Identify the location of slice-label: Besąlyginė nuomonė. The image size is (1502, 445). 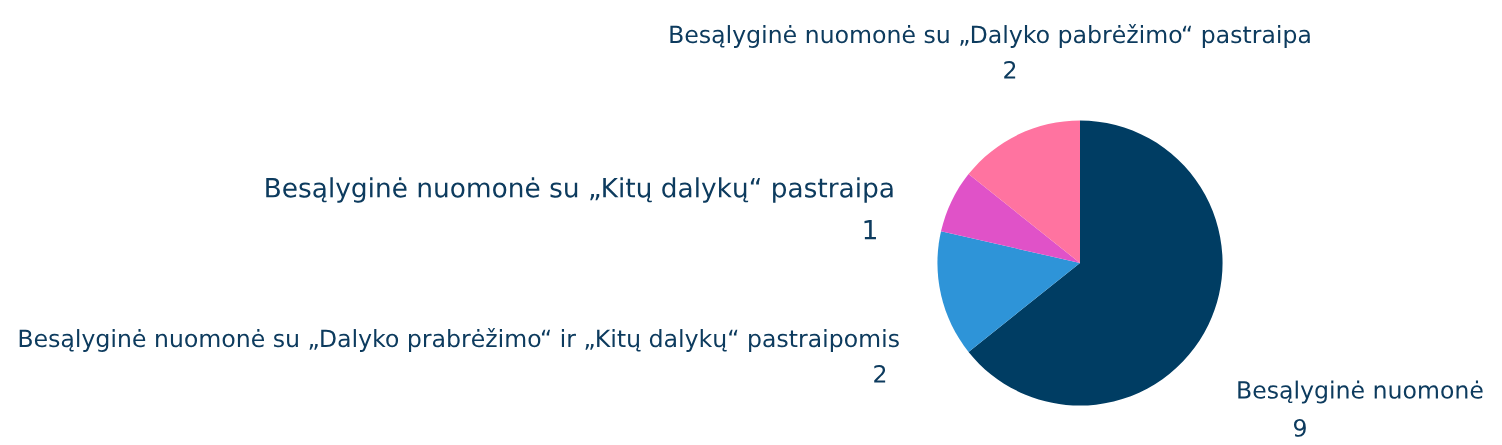
(1360, 392).